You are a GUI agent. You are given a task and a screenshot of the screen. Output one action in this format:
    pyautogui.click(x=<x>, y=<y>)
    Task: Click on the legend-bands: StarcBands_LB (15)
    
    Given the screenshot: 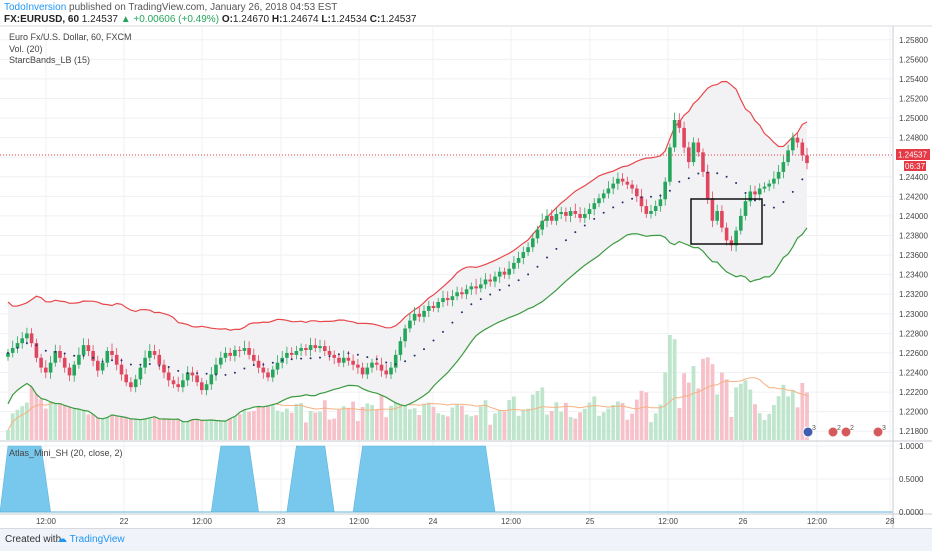 What is the action you would take?
    pyautogui.click(x=50, y=60)
    